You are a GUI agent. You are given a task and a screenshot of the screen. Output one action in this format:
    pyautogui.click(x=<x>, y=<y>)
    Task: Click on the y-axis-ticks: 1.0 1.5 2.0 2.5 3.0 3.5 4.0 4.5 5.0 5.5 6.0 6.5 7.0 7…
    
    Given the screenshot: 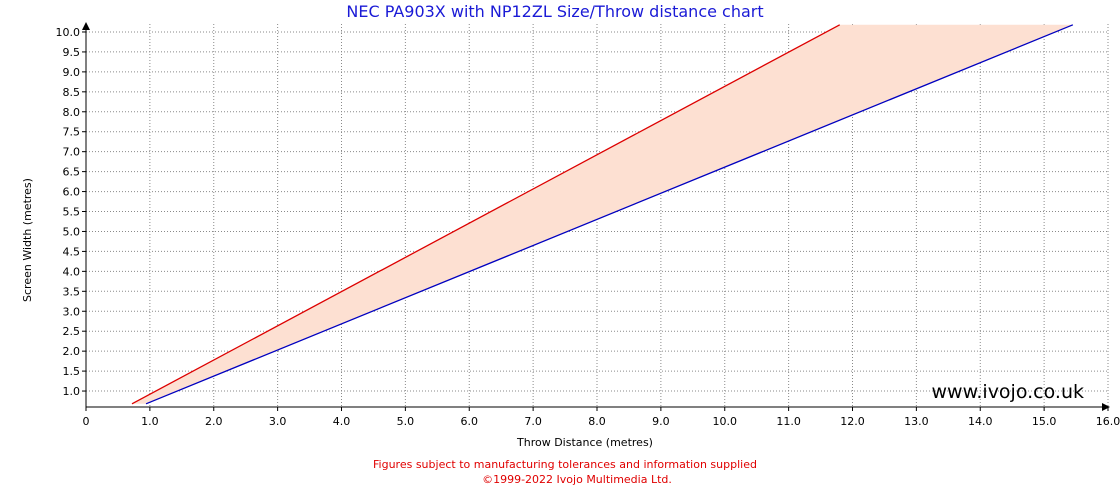 What is the action you would take?
    pyautogui.click(x=71, y=212)
    